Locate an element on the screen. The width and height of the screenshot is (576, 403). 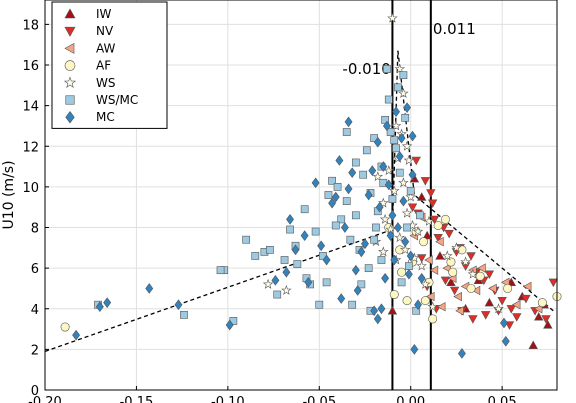
y-tick-label: 8 is located at coordinates (35, 229).